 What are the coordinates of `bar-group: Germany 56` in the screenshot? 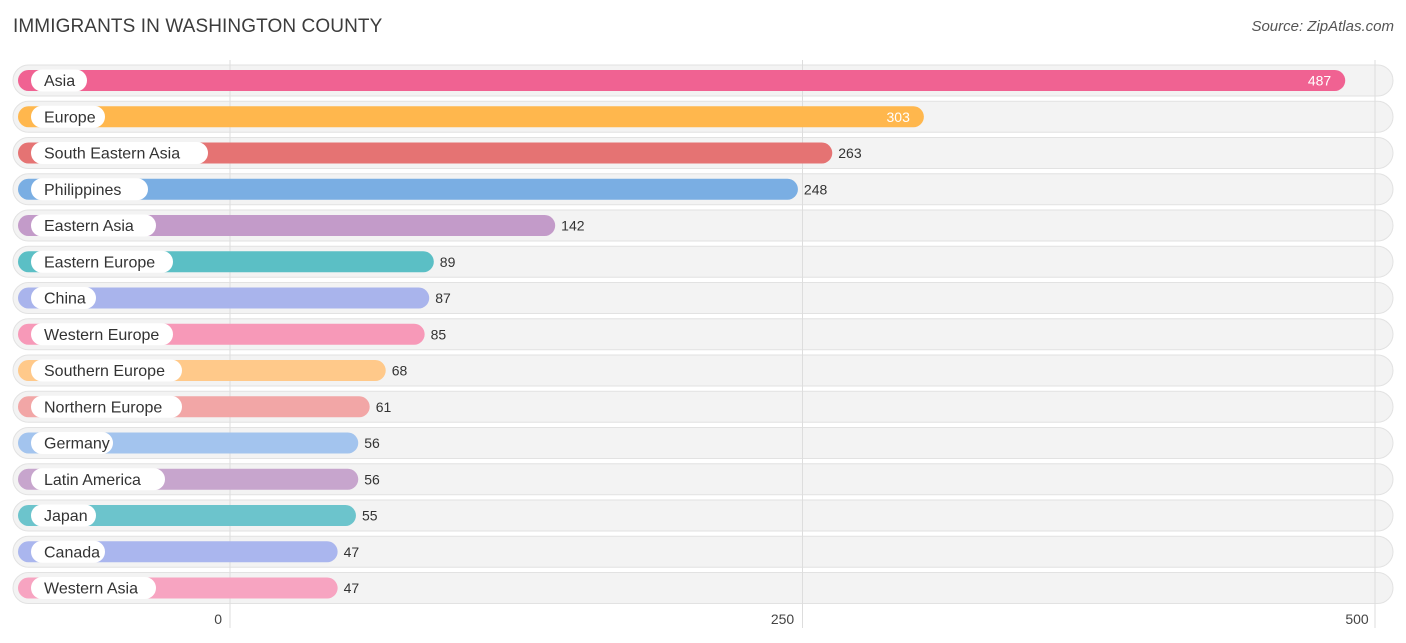 It's located at (199, 443).